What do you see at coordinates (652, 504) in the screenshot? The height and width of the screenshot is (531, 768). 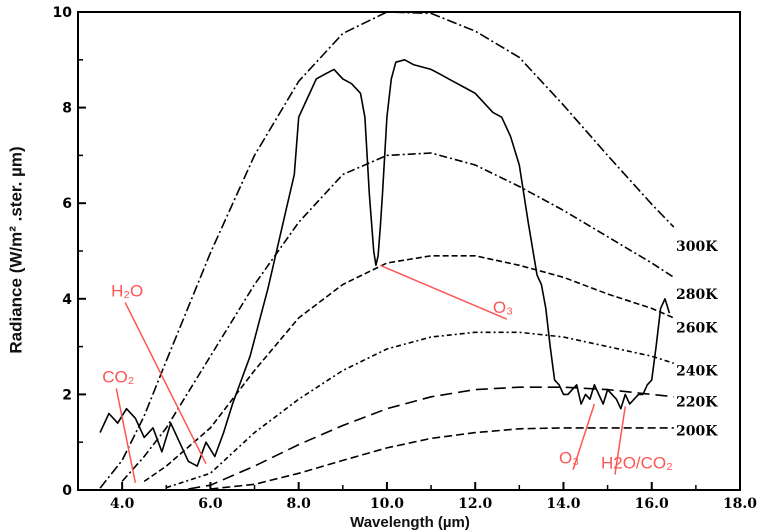 I see `x-tick-label: 16.0` at bounding box center [652, 504].